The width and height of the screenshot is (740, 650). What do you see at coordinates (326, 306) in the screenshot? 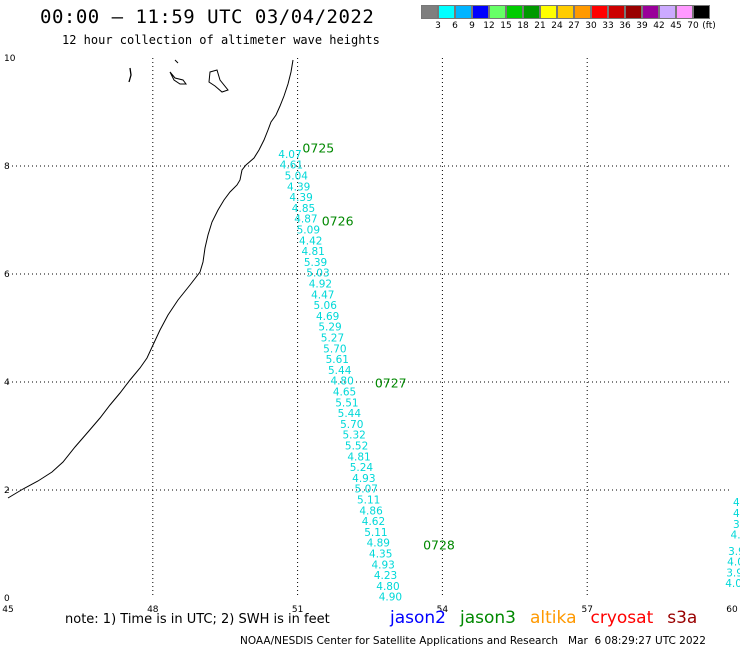
I see `wave-height-value: 5.06` at bounding box center [326, 306].